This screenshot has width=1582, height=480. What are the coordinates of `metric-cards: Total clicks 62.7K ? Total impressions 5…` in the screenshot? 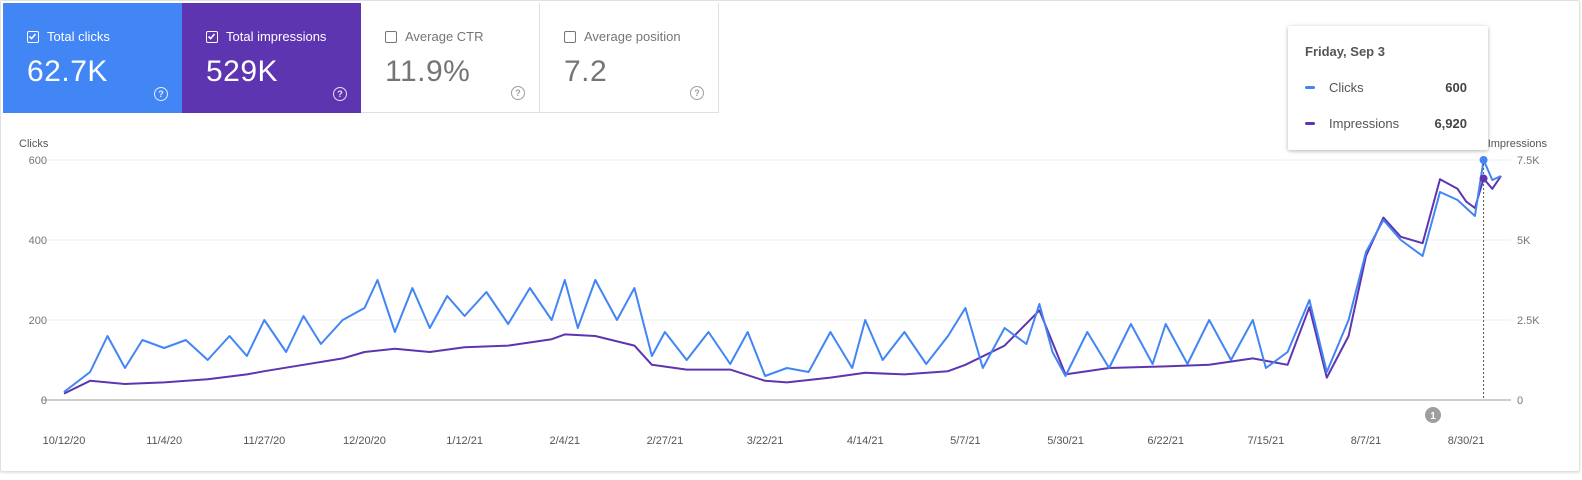 It's located at (361, 58).